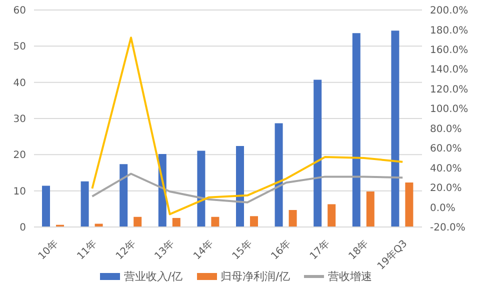 This screenshot has height=288, width=480. Describe the element at coordinates (320, 250) in the screenshot. I see `x-tick-label: 17年` at that location.